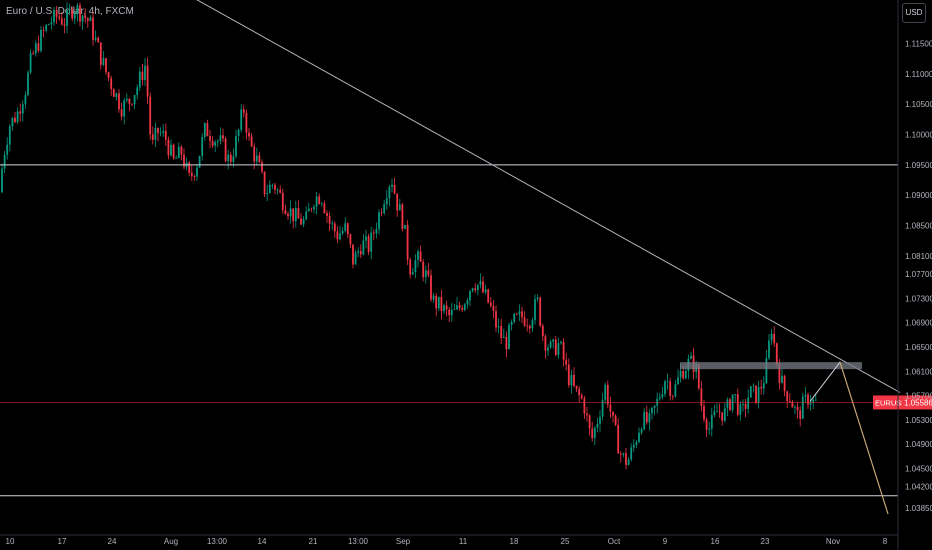 This screenshot has width=932, height=550. What do you see at coordinates (918, 104) in the screenshot?
I see `y-tick-label: 1.10500` at bounding box center [918, 104].